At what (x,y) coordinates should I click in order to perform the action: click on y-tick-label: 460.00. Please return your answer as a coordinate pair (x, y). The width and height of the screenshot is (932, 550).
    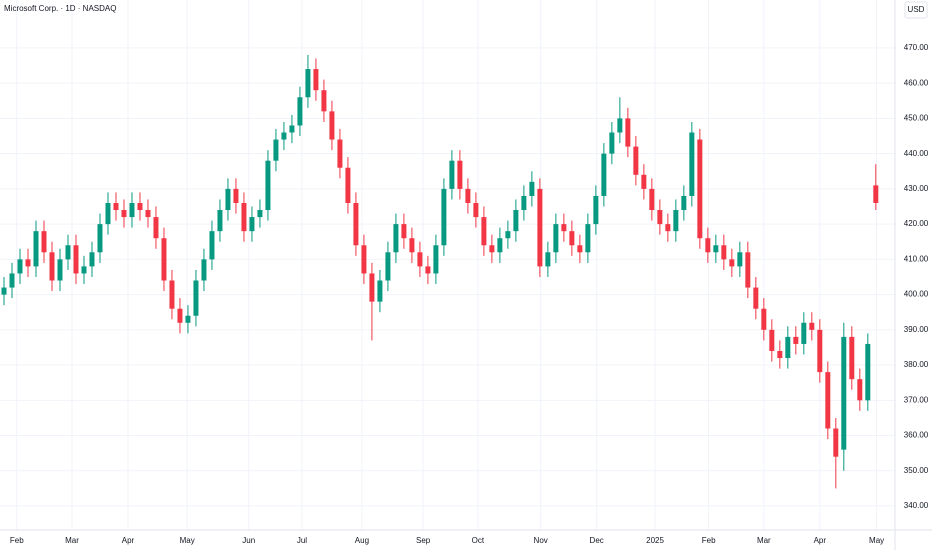
    Looking at the image, I should click on (916, 82).